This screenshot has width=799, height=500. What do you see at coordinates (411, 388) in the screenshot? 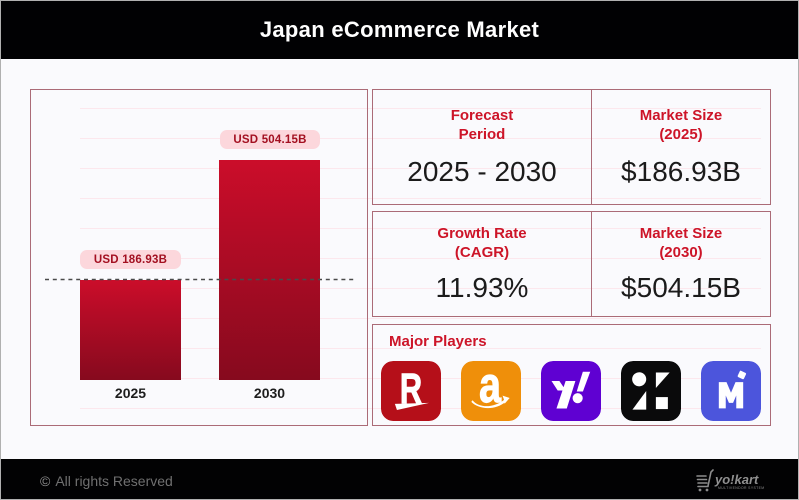
I see `svg-text: R` at bounding box center [411, 388].